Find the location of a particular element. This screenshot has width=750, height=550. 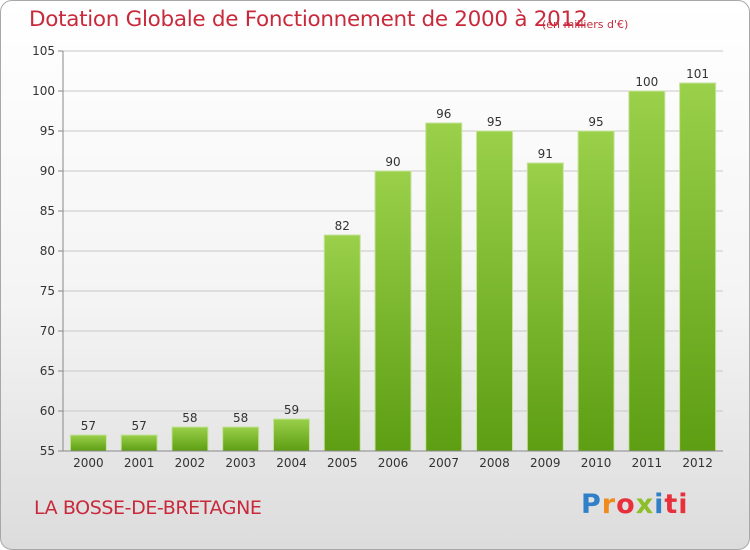

bar-value-label: 96 is located at coordinates (443, 114).